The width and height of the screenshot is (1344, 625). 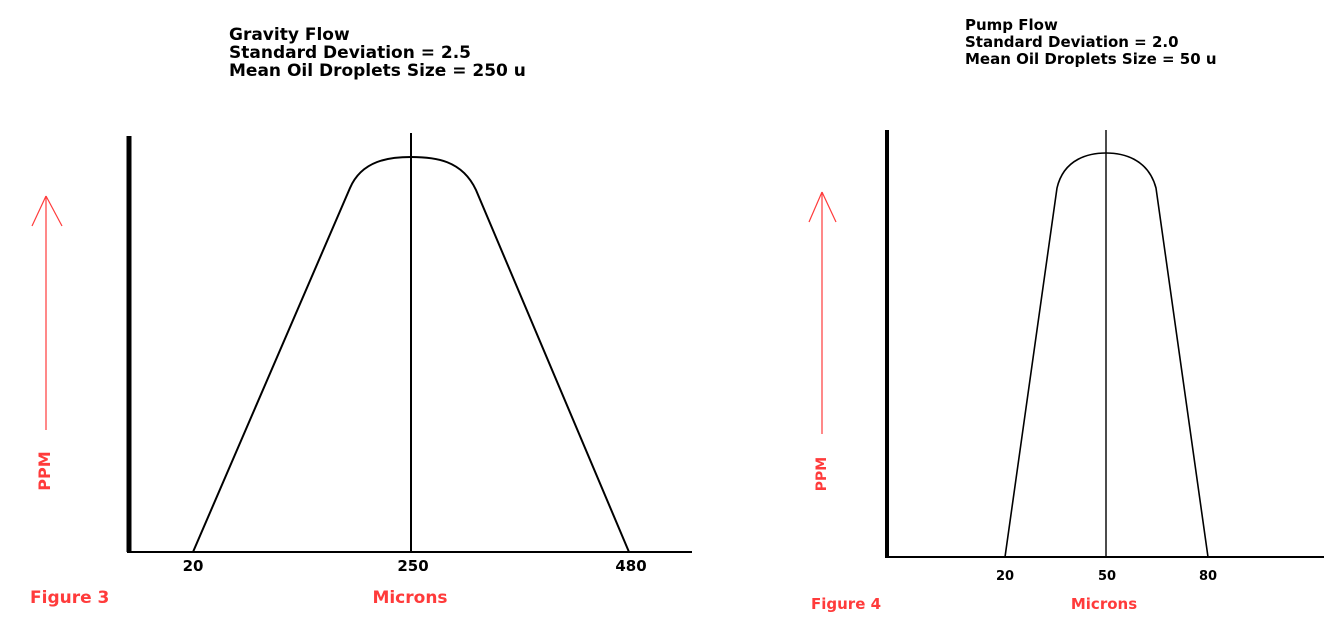 What do you see at coordinates (822, 312) in the screenshot?
I see `figure-4-ppm-arrow` at bounding box center [822, 312].